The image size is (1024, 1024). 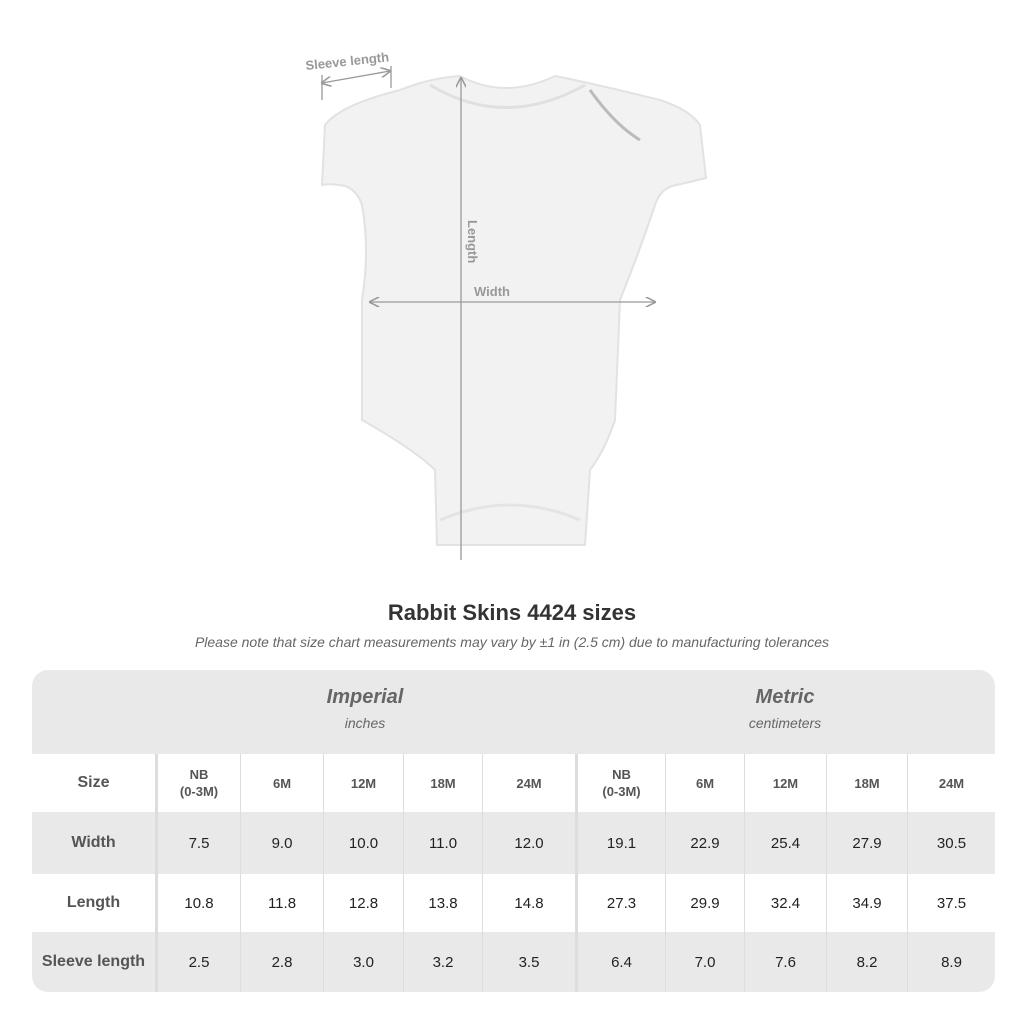 I want to click on table-cell: 12.0, so click(x=528, y=843).